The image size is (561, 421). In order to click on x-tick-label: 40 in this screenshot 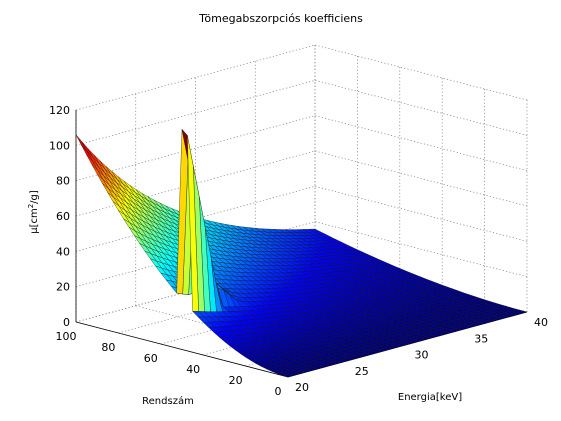, I will do `click(541, 322)`.